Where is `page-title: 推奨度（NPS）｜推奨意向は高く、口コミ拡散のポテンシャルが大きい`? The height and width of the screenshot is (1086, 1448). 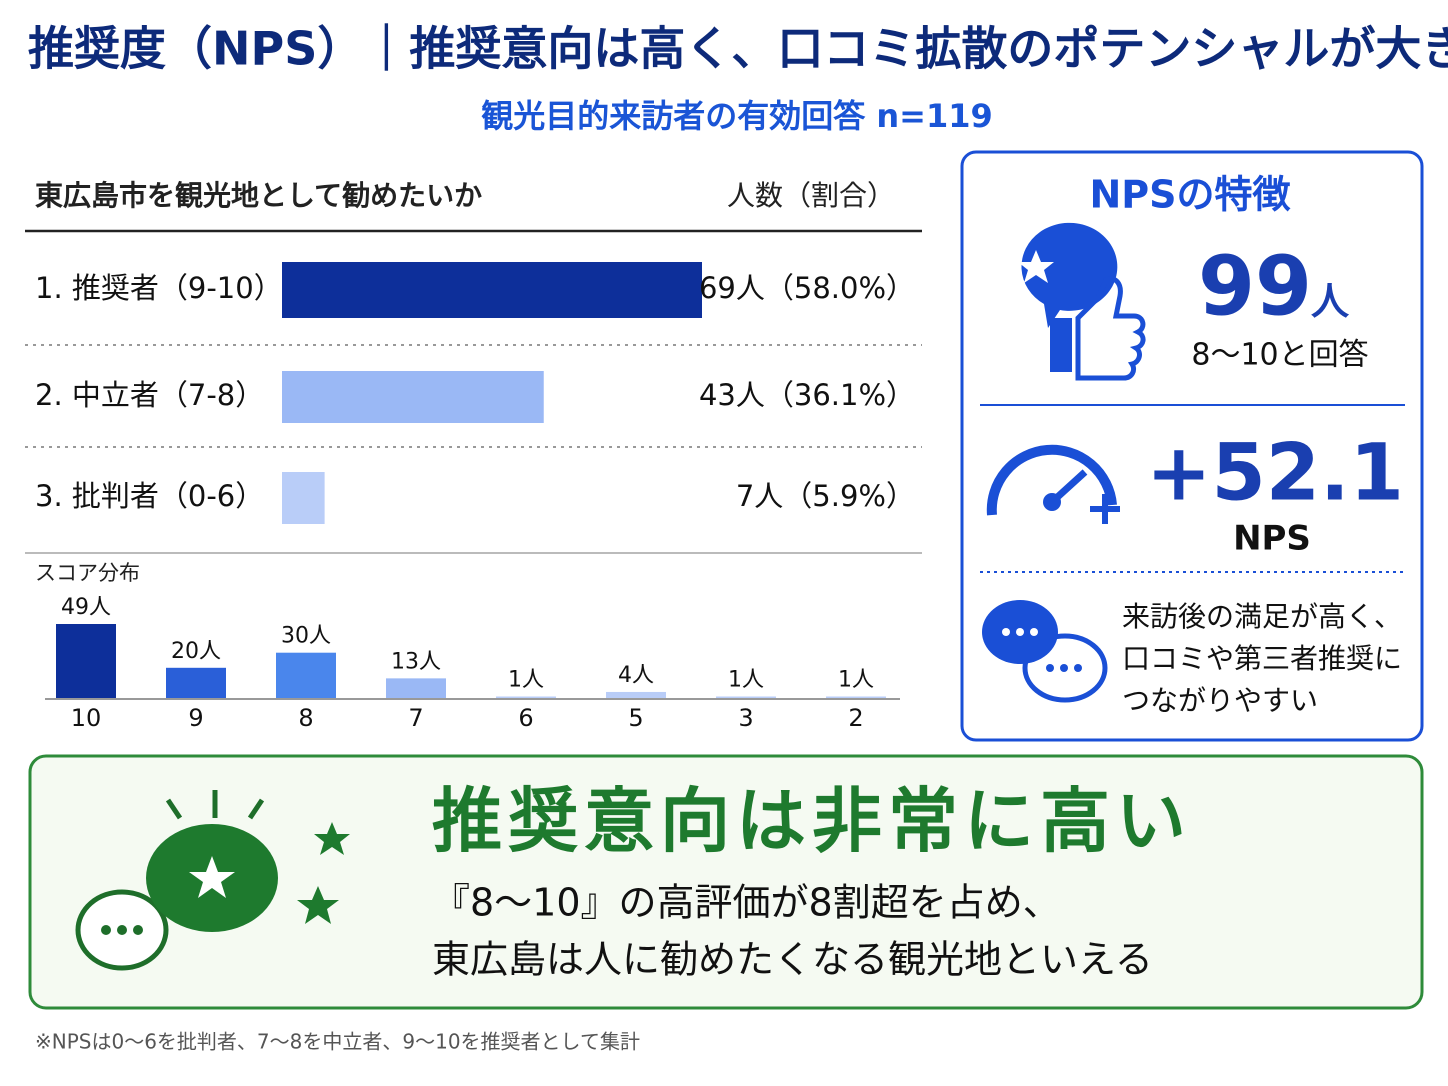
page-title: 推奨度（NPS）｜推奨意向は高く、口コミ拡散のポテンシャルが大きい is located at coordinates (738, 49).